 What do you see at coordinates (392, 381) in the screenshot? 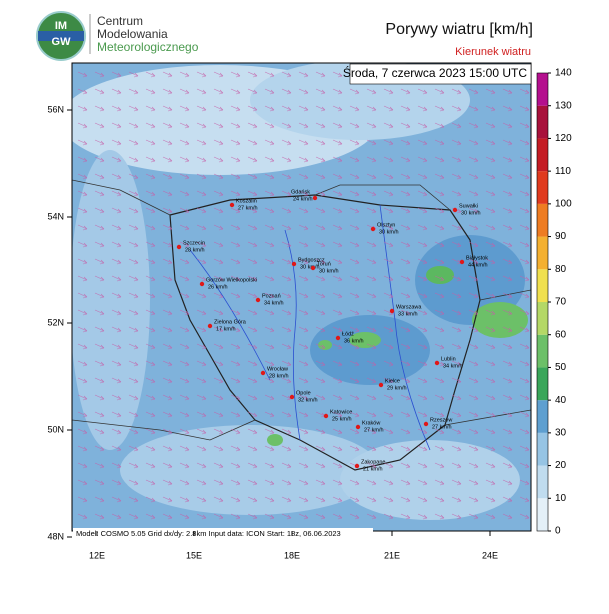
I see `city-name: Kielce` at bounding box center [392, 381].